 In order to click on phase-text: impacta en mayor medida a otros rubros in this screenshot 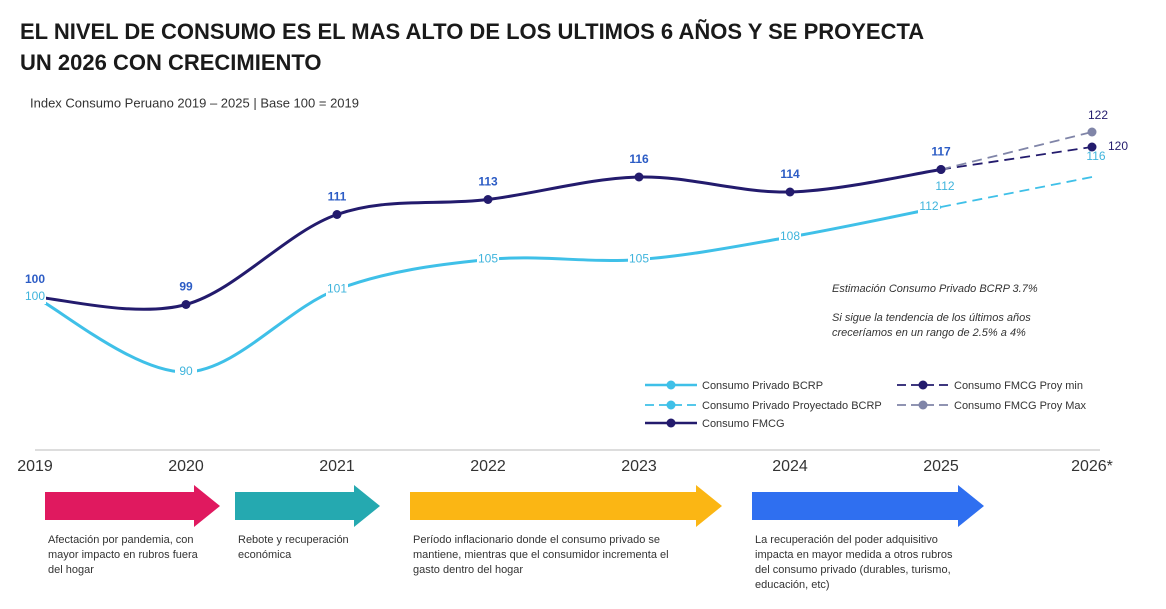, I will do `click(854, 555)`.